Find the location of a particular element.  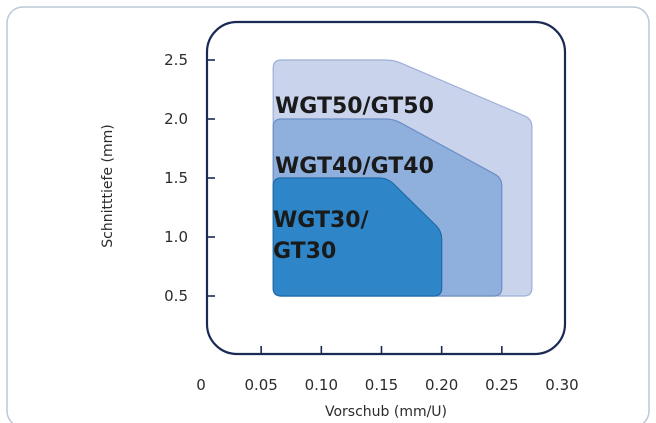

region-labels: WGT50/GT50 WGT40/GT40 WGT30/GT30 is located at coordinates (353, 179).